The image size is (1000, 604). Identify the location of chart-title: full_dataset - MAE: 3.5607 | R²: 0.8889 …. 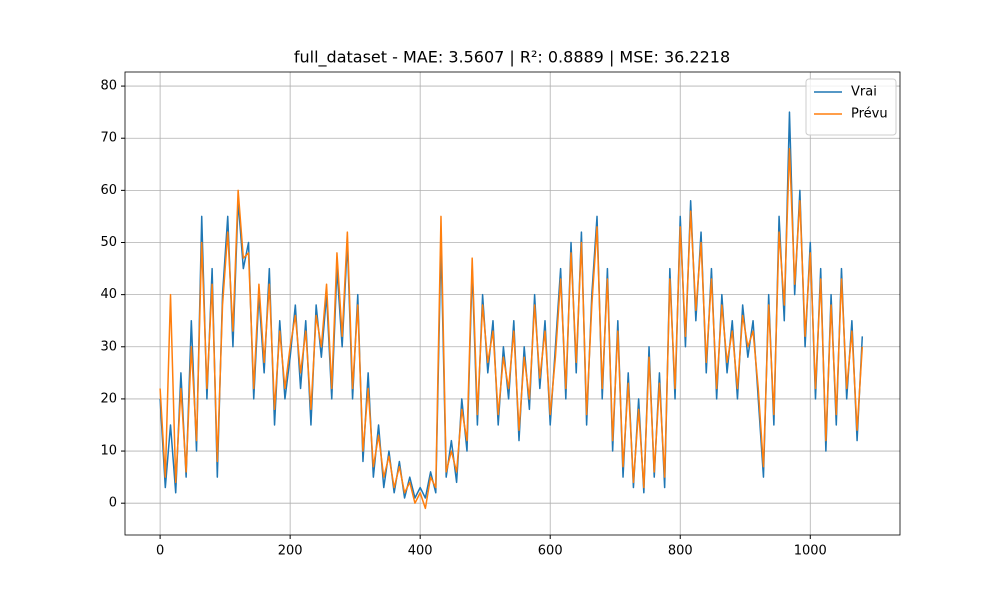
(512, 58).